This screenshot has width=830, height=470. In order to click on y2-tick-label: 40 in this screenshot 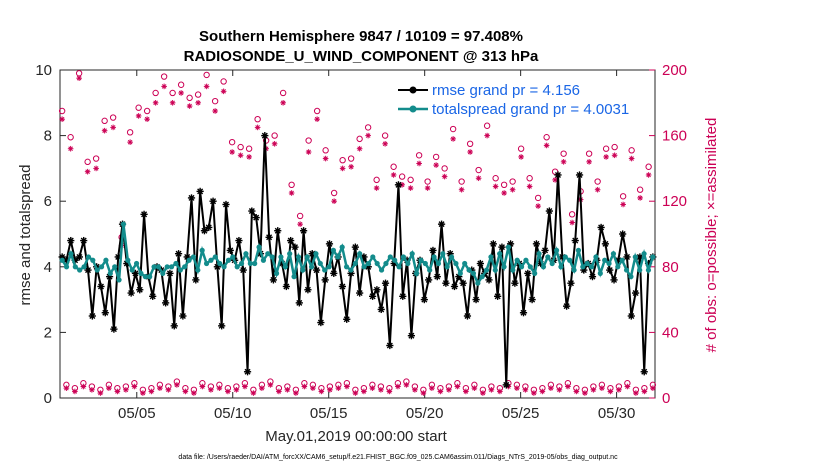, I will do `click(670, 332)`.